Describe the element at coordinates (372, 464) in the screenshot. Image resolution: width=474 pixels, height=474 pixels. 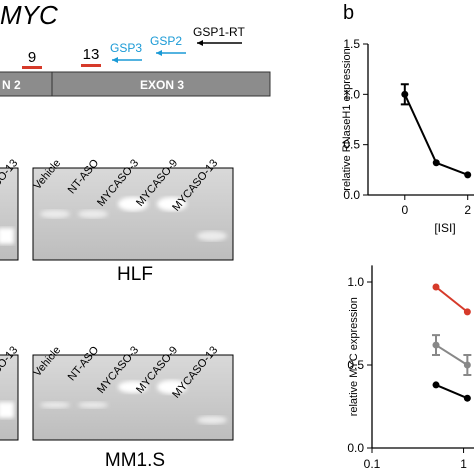
I see `x-tick-label: 0.1` at that location.